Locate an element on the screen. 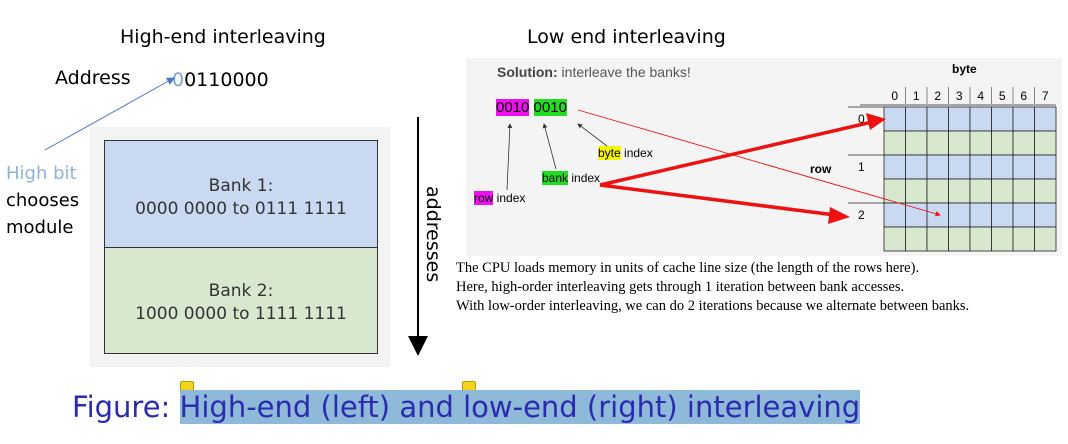  high-end-title: High-end interleaving is located at coordinates (223, 37).